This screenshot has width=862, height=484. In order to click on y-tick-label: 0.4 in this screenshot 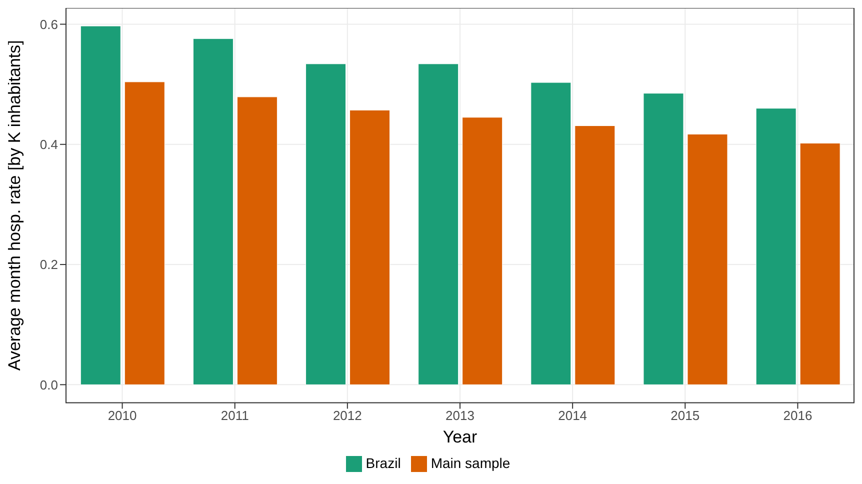, I will do `click(49, 144)`.